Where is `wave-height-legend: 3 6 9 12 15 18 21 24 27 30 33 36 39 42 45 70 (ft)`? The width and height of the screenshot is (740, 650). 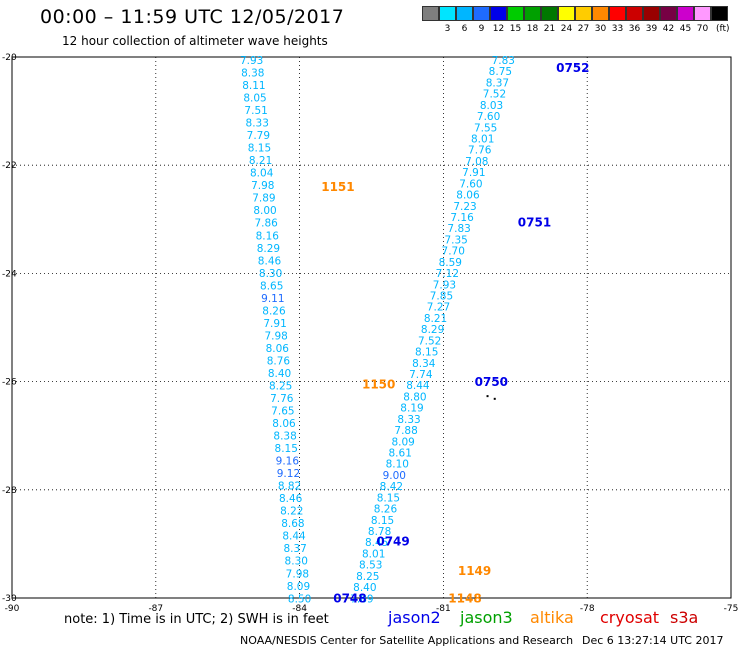 wave-height-legend: 3 6 9 12 15 18 21 24 27 30 33 36 39 42 45 70 (ft) is located at coordinates (577, 22).